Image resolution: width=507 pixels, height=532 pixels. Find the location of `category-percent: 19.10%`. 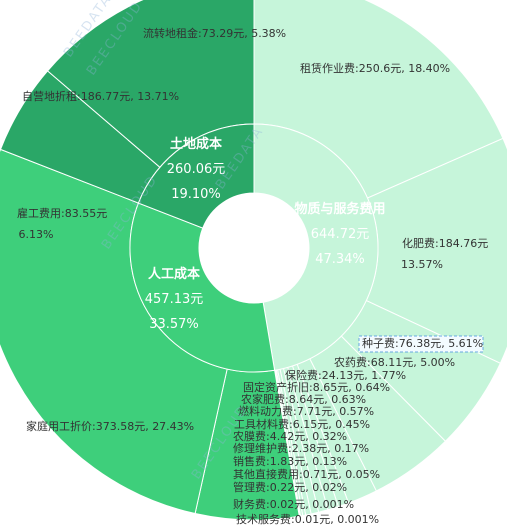

category-percent: 19.10% is located at coordinates (196, 194).